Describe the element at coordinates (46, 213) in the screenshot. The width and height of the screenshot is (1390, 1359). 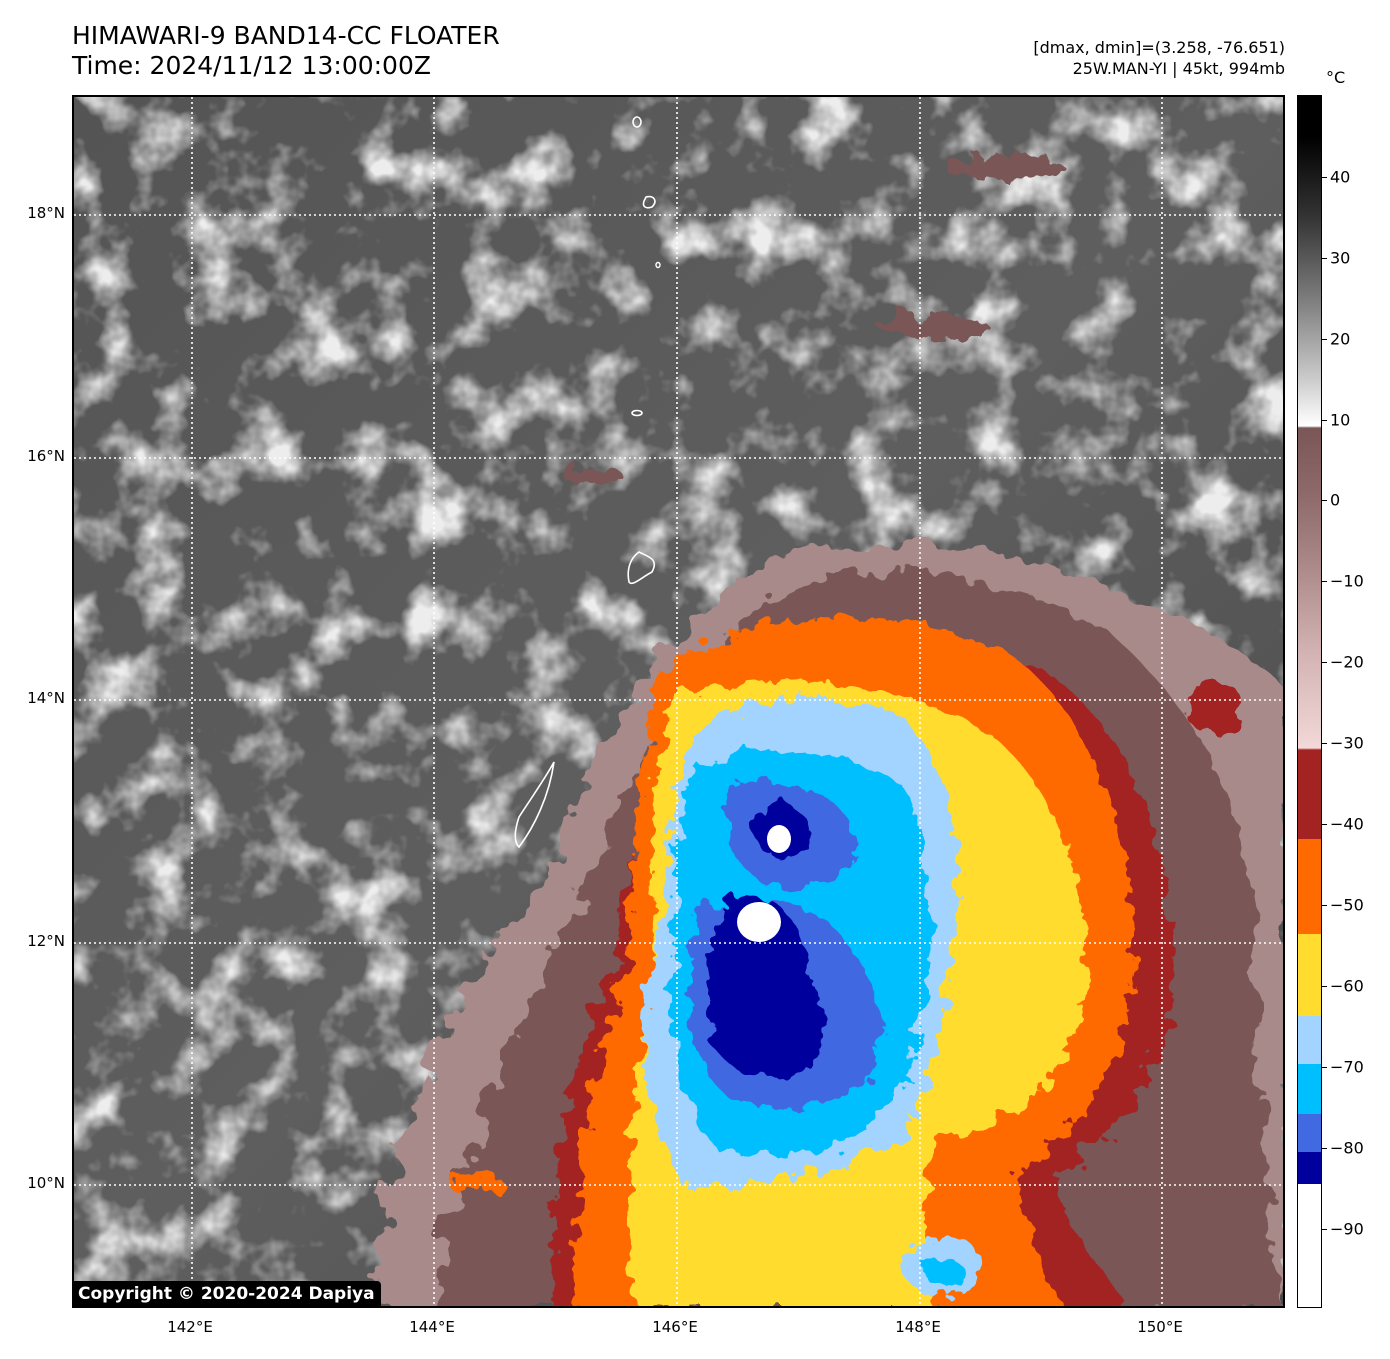
I see `lat-label-18n: 18°N` at that location.